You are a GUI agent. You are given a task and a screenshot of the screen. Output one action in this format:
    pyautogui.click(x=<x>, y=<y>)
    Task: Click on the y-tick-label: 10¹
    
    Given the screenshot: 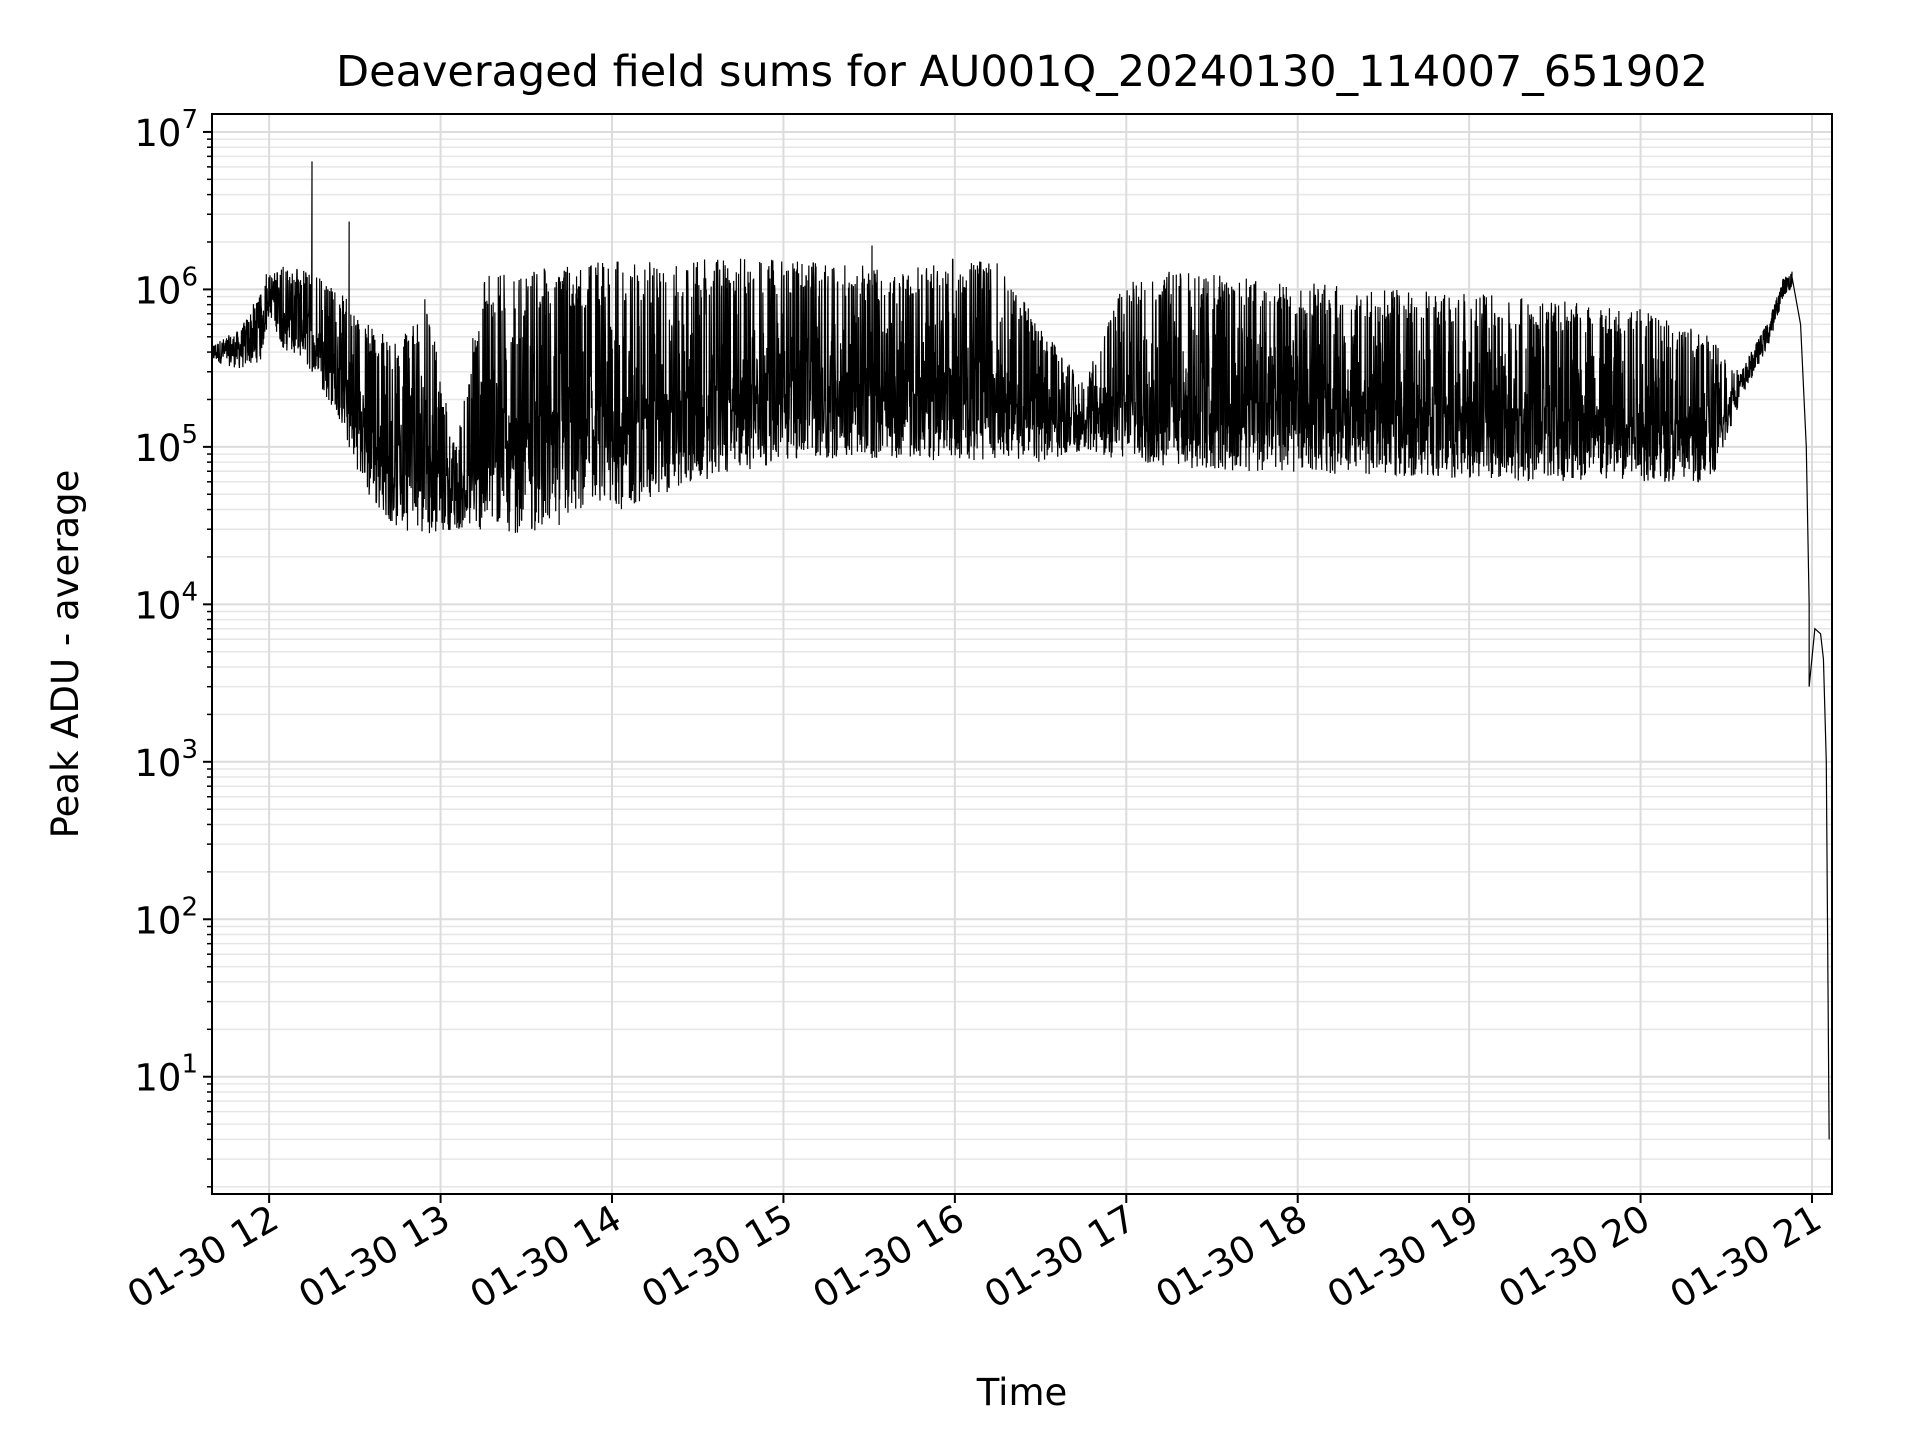 What is the action you would take?
    pyautogui.click(x=166, y=1075)
    